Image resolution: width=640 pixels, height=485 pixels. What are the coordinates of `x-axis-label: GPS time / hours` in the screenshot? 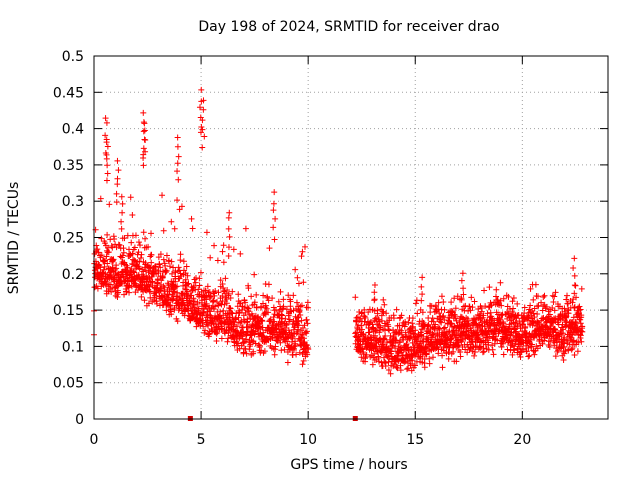 It's located at (348, 465).